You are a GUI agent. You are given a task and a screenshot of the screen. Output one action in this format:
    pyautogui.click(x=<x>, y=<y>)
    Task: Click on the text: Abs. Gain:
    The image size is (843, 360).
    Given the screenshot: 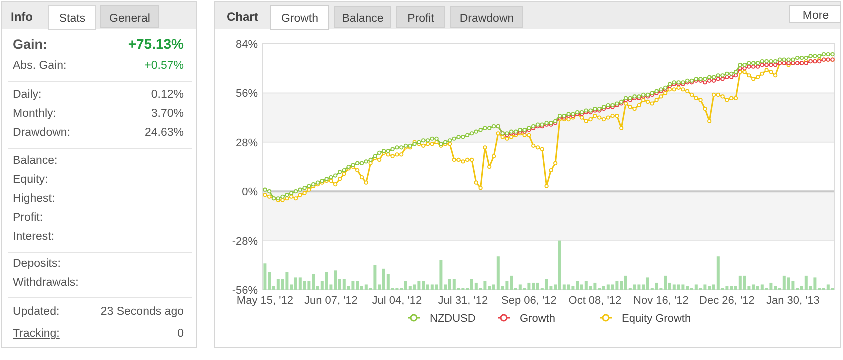 What is the action you would take?
    pyautogui.click(x=40, y=66)
    